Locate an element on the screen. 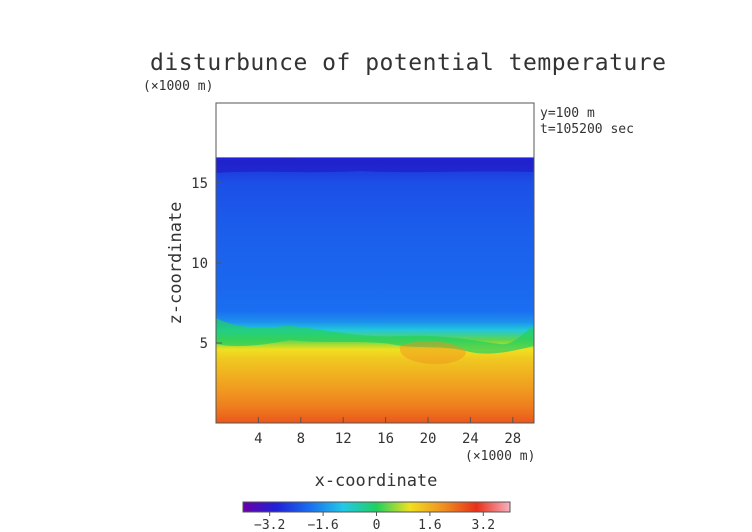  x-tick-label: 20 is located at coordinates (428, 439).